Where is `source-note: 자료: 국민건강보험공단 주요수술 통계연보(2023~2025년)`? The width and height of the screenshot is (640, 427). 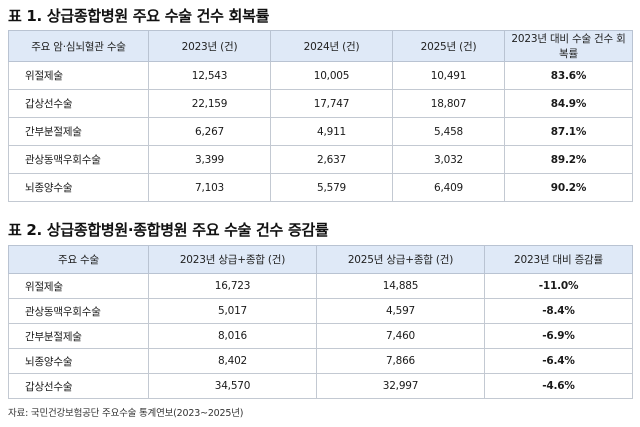 source-note: 자료: 국민건강보험공단 주요수술 통계연보(2023~2025년) is located at coordinates (126, 413).